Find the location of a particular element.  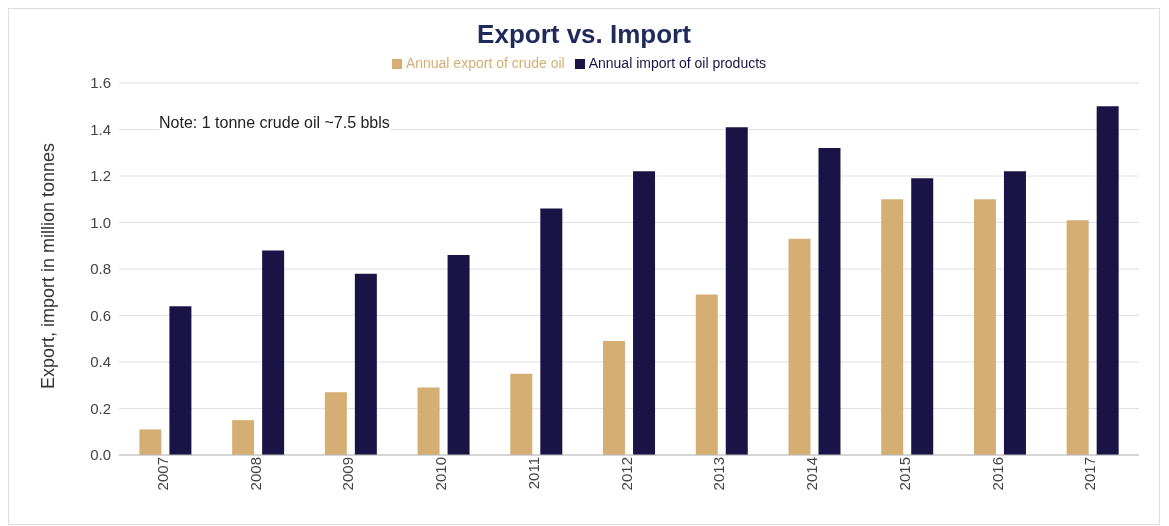

x-tick-label: 2016 is located at coordinates (997, 474).